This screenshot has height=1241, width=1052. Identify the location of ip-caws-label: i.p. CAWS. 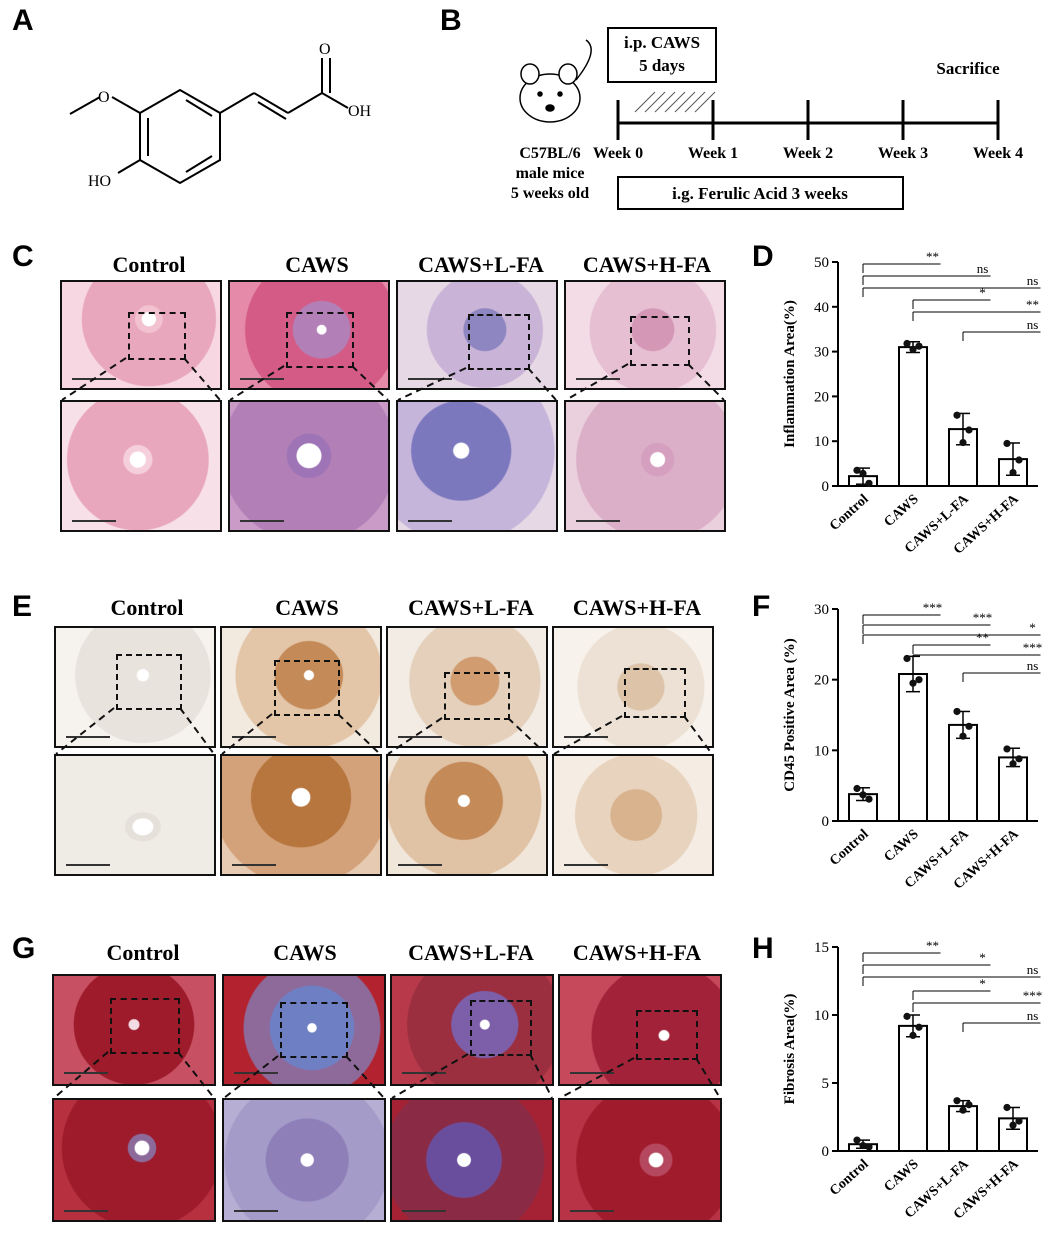
(662, 42).